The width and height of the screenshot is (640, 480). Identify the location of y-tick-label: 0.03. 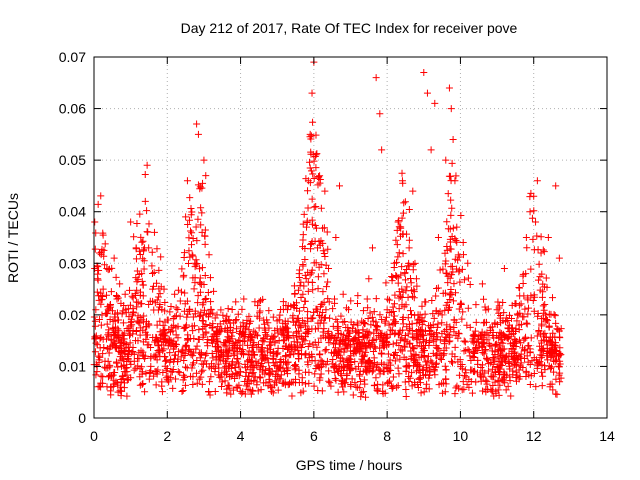
(72, 263).